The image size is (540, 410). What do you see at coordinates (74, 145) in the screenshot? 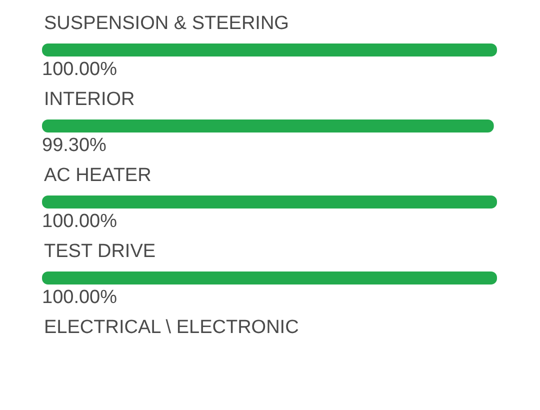
I see `data-label: 99.30%` at bounding box center [74, 145].